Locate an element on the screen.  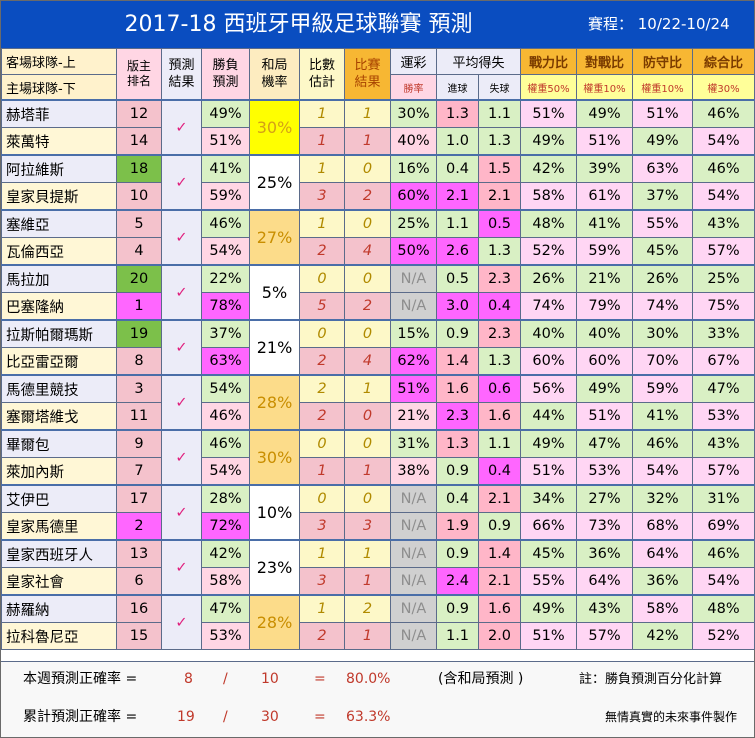
header-h2h: 對戰比 is located at coordinates (605, 61).